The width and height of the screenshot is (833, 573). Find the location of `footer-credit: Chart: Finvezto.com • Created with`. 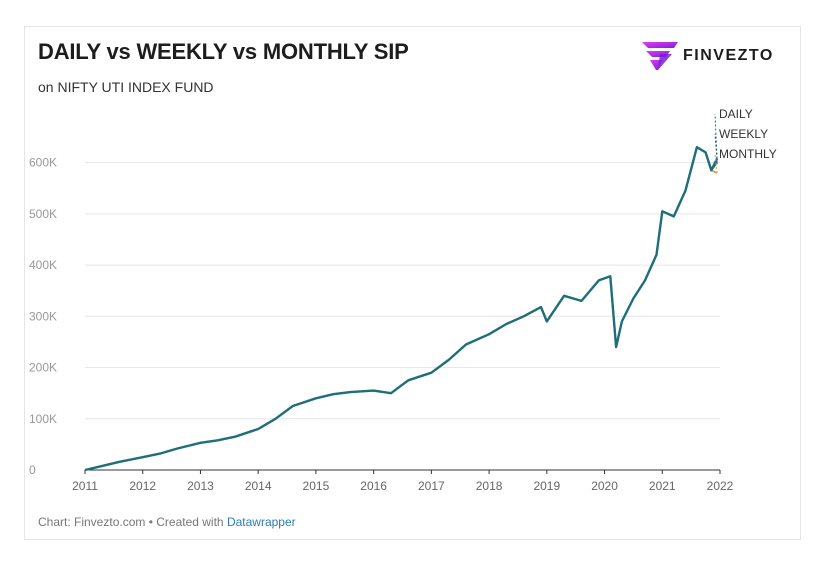

footer-credit: Chart: Finvezto.com • Created with is located at coordinates (132, 522).